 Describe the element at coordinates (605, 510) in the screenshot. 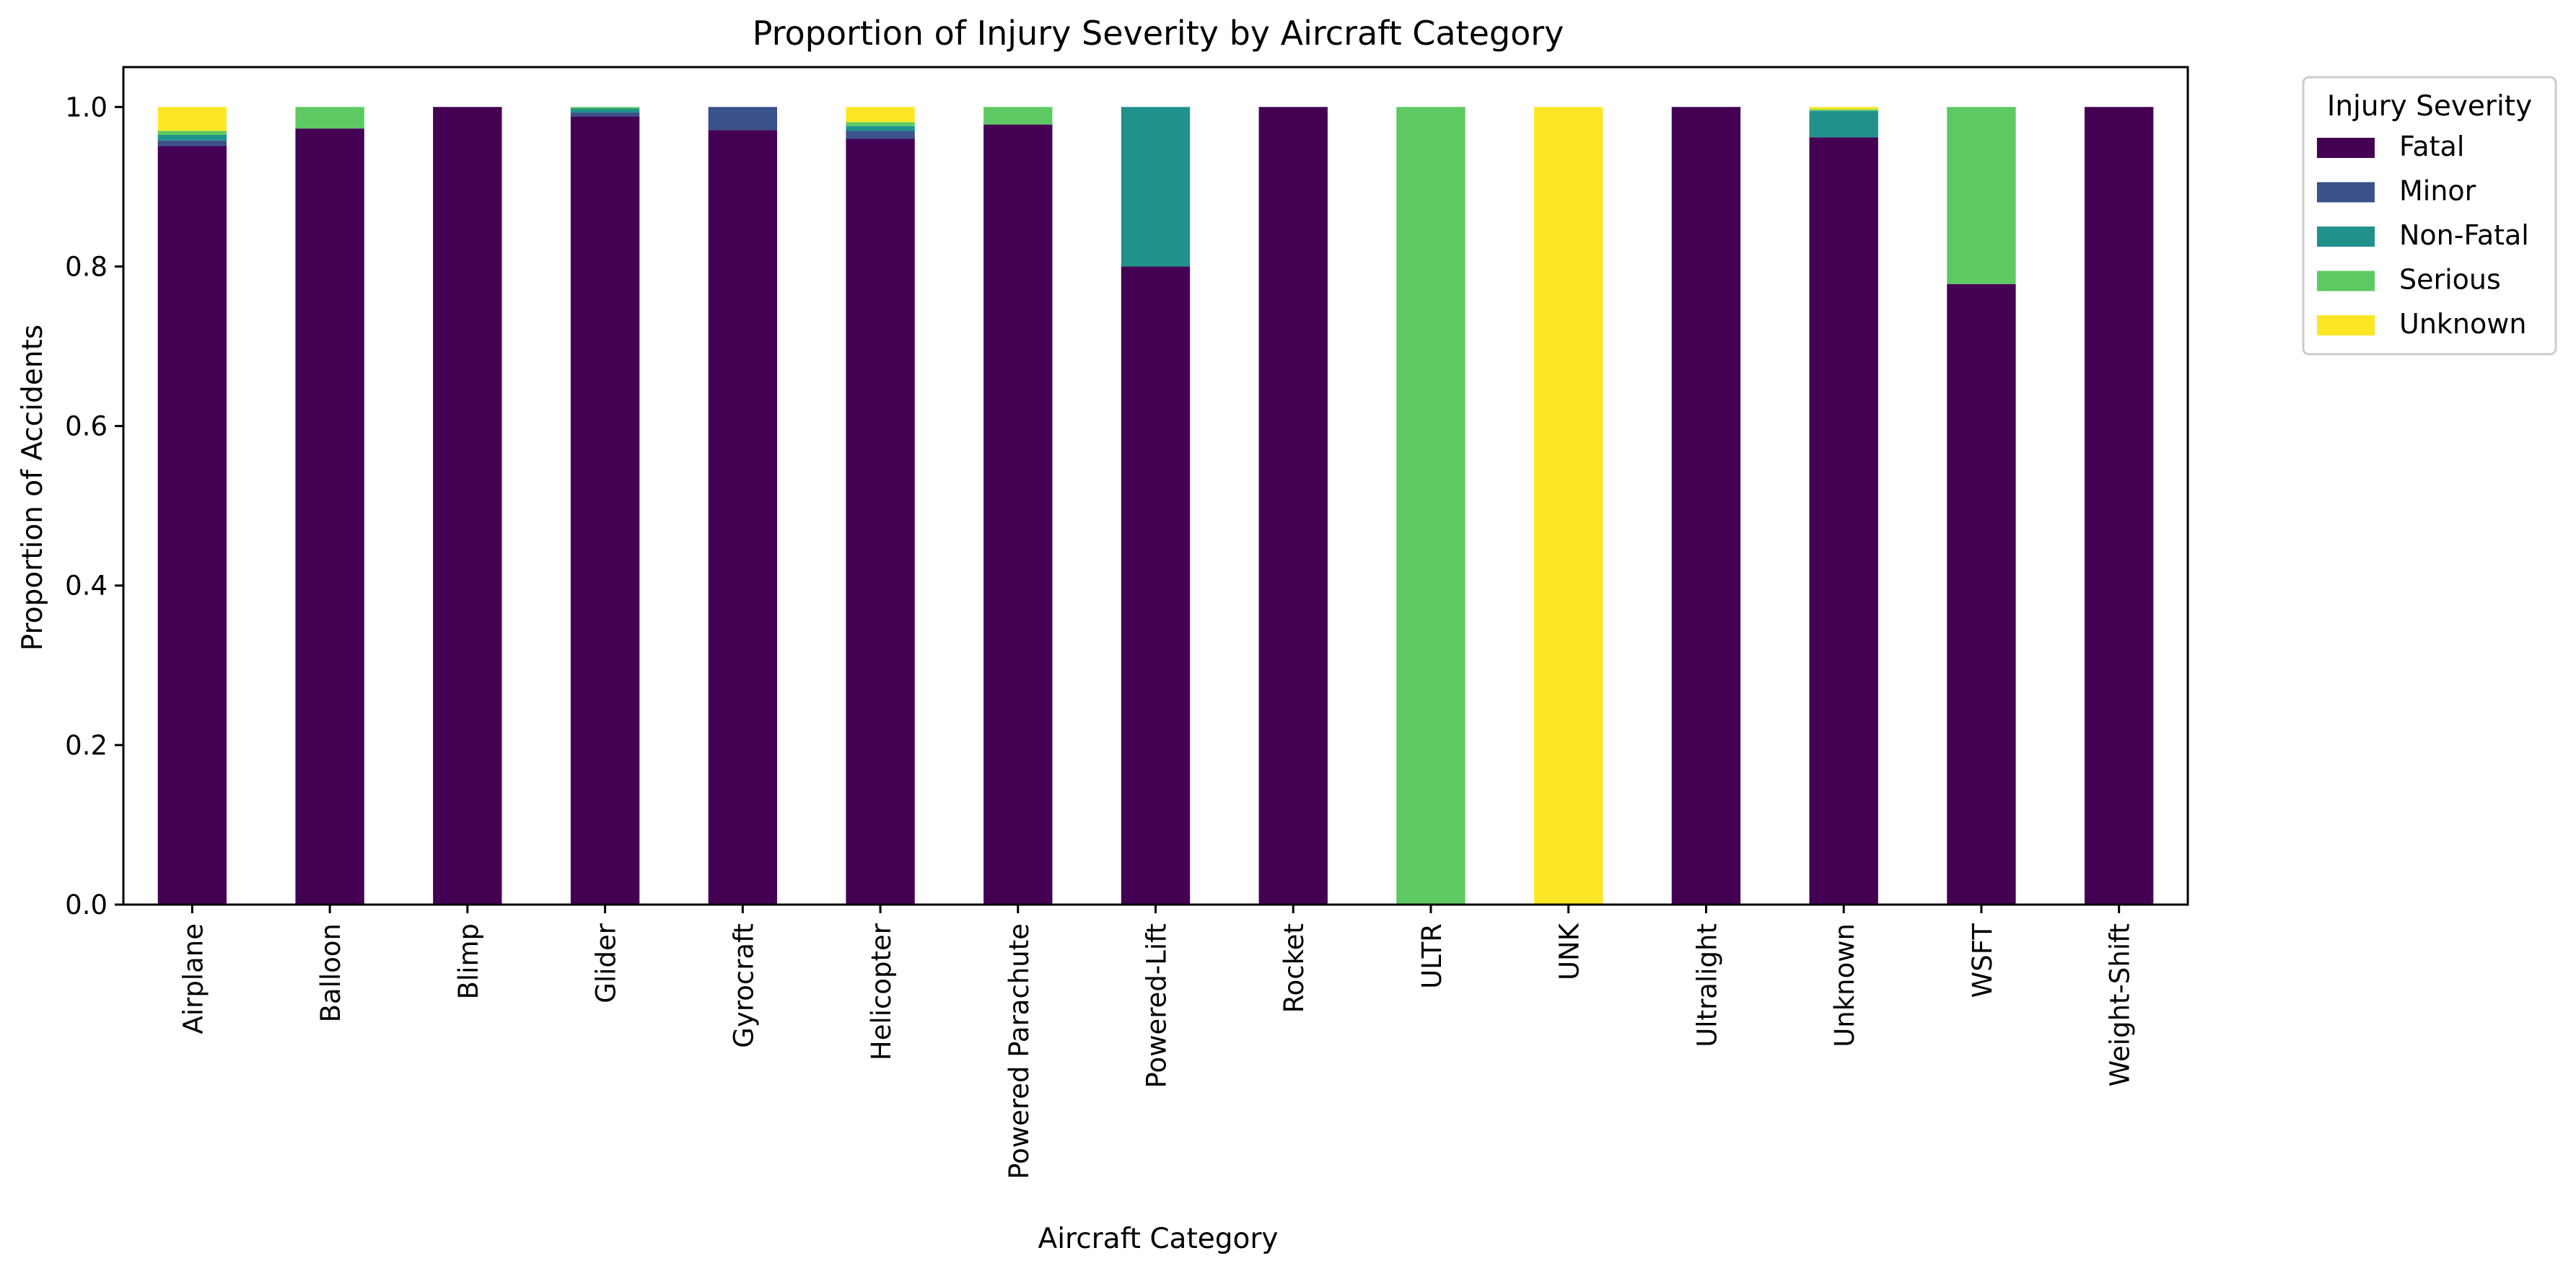

I see `bar-glider-fatal` at that location.